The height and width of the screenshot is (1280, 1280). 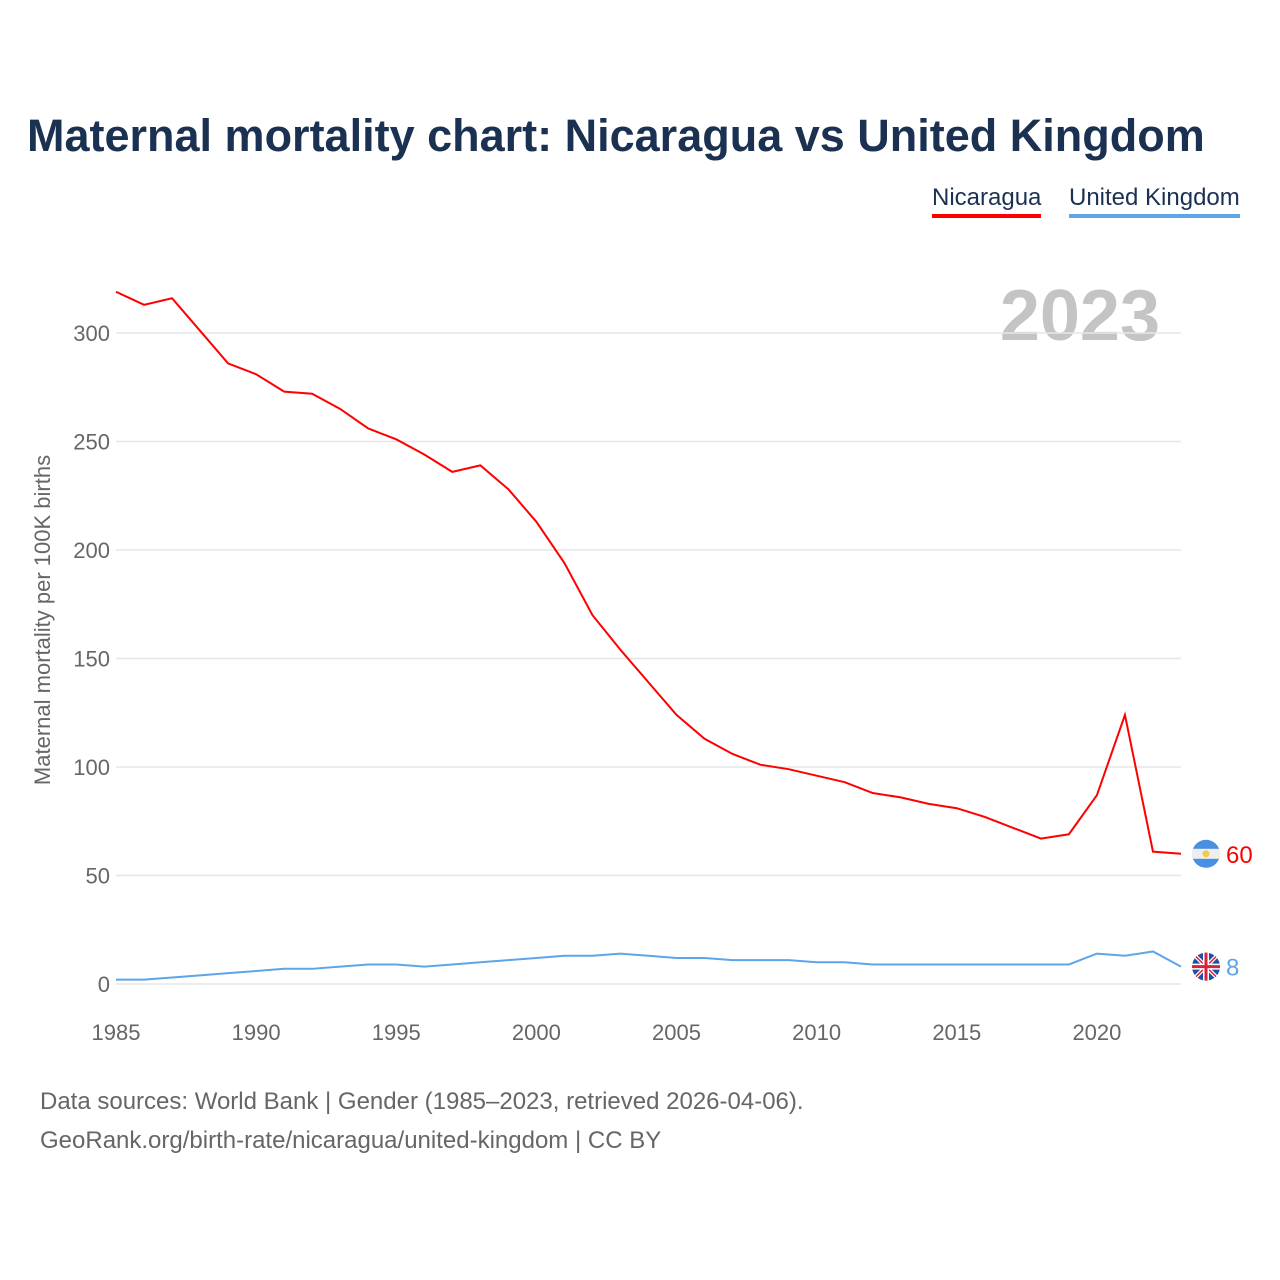 I want to click on legend-united-kingdom: United Kingdom, so click(x=1154, y=201).